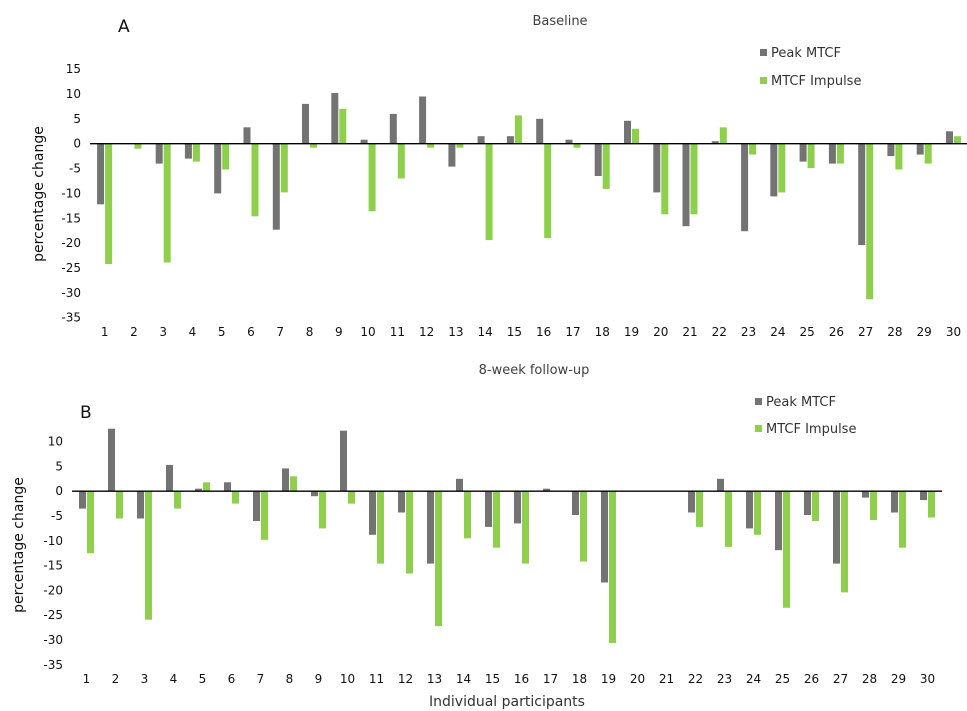  Describe the element at coordinates (124, 27) in the screenshot. I see `panel-a-letter: A` at that location.